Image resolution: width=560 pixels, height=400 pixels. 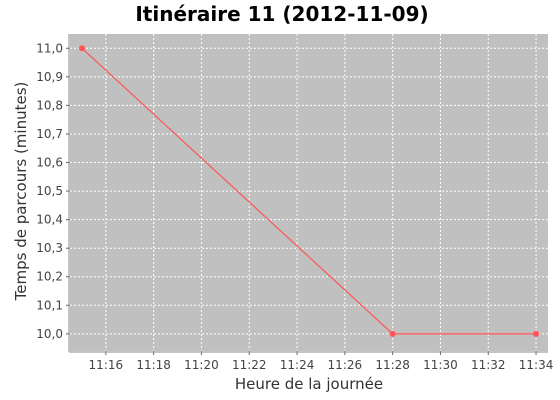 I want to click on y-tick-label: 10,2, so click(x=49, y=277).